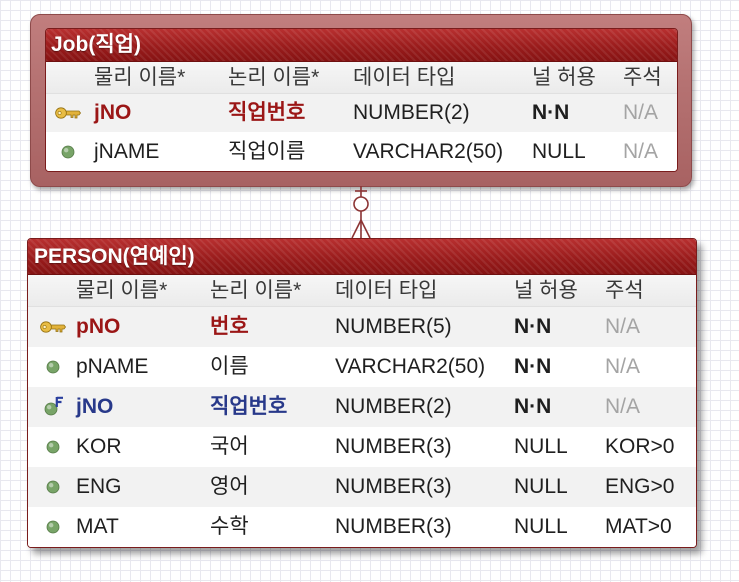 Image resolution: width=739 pixels, height=582 pixels. I want to click on physical-name: jNAME, so click(127, 151).